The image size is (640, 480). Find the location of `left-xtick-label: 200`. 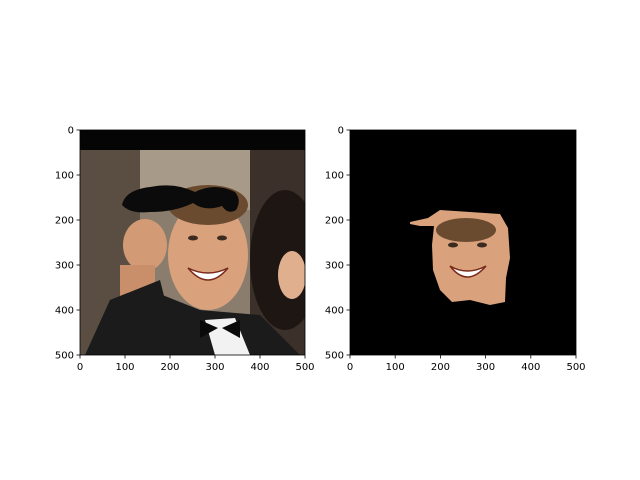

left-xtick-label: 200 is located at coordinates (169, 367).